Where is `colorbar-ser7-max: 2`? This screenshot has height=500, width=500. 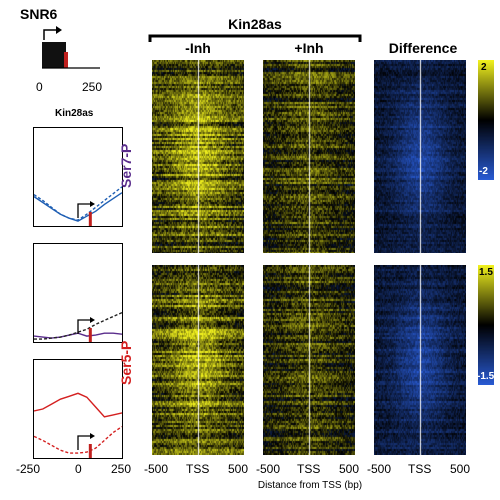
colorbar-ser7-max: 2 is located at coordinates (484, 67).